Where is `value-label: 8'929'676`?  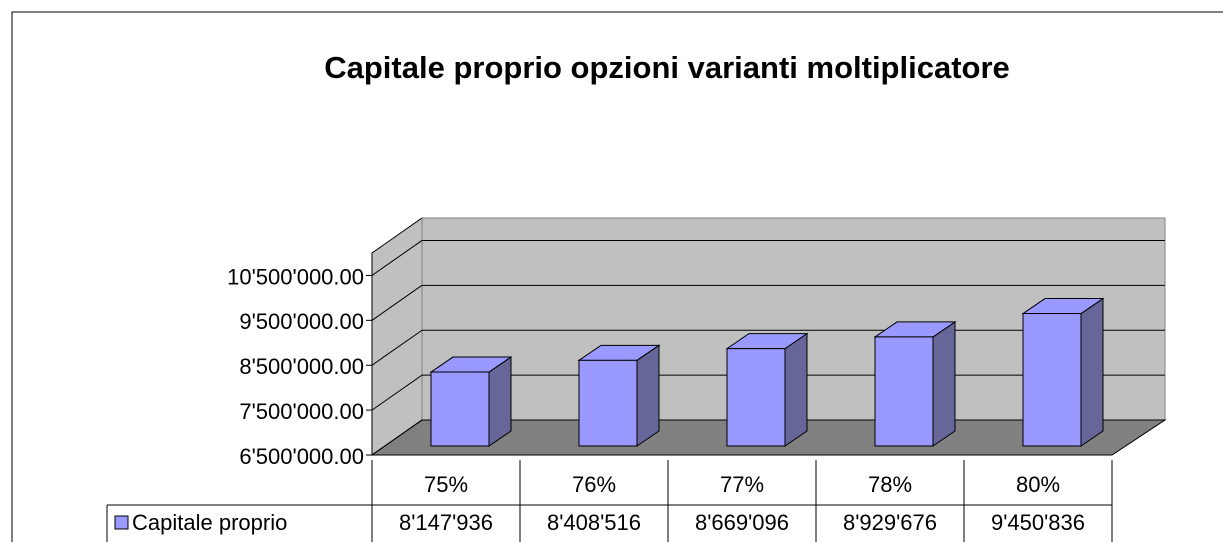 value-label: 8'929'676 is located at coordinates (890, 522).